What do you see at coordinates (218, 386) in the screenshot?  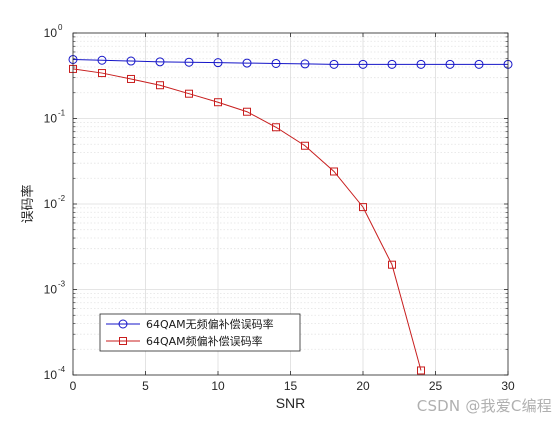 I see `x-tick-label: 10` at bounding box center [218, 386].